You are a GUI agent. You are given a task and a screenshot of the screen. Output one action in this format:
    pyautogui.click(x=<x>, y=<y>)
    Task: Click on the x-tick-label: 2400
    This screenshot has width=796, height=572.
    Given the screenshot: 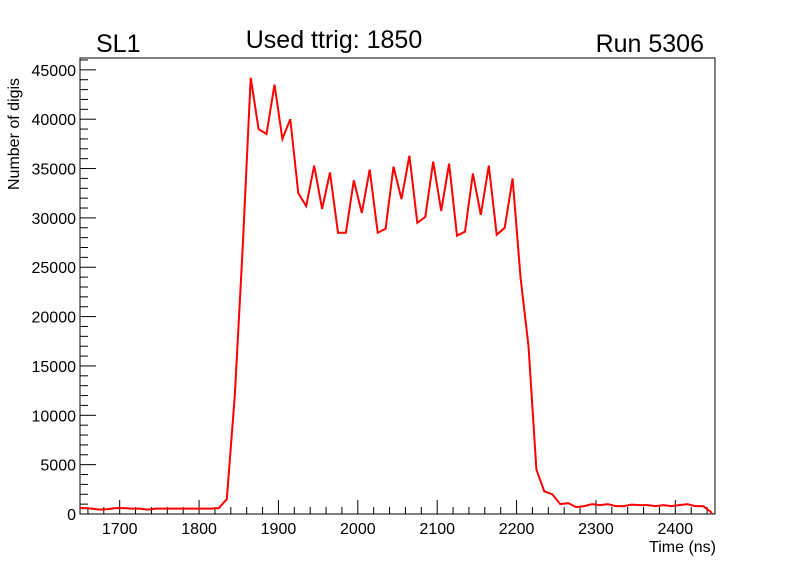 What is the action you would take?
    pyautogui.click(x=676, y=529)
    